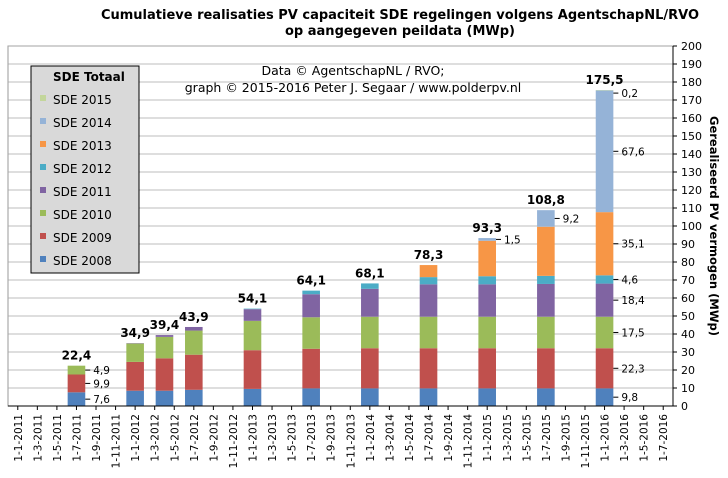 The image size is (728, 478). Describe the element at coordinates (688, 370) in the screenshot. I see `y-tick-label: 20` at that location.